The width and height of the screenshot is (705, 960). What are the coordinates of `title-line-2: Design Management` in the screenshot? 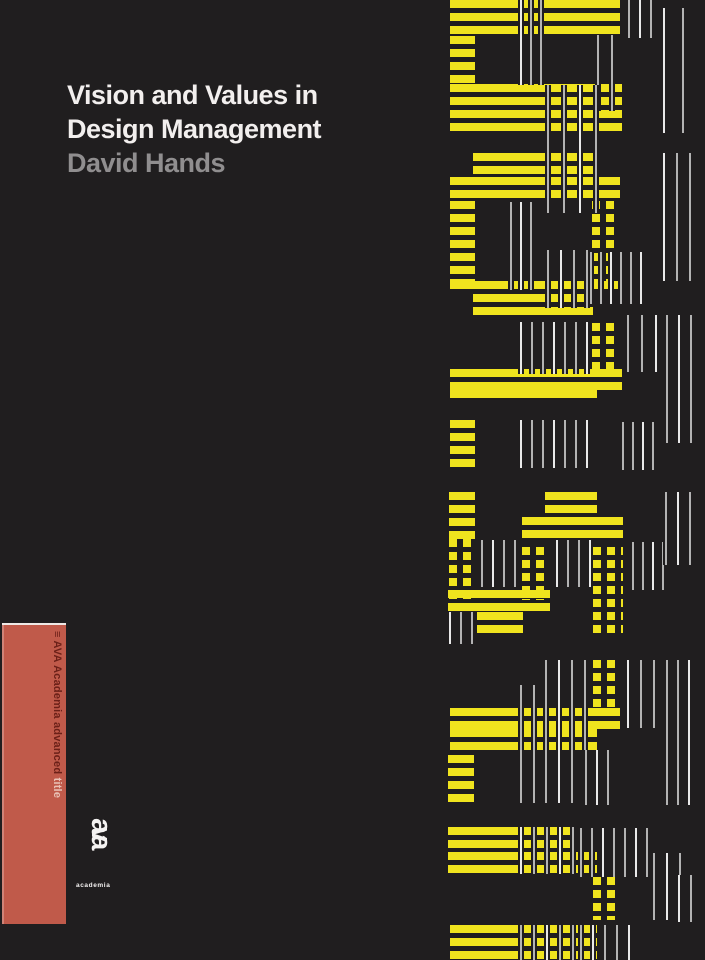 It's located at (194, 129).